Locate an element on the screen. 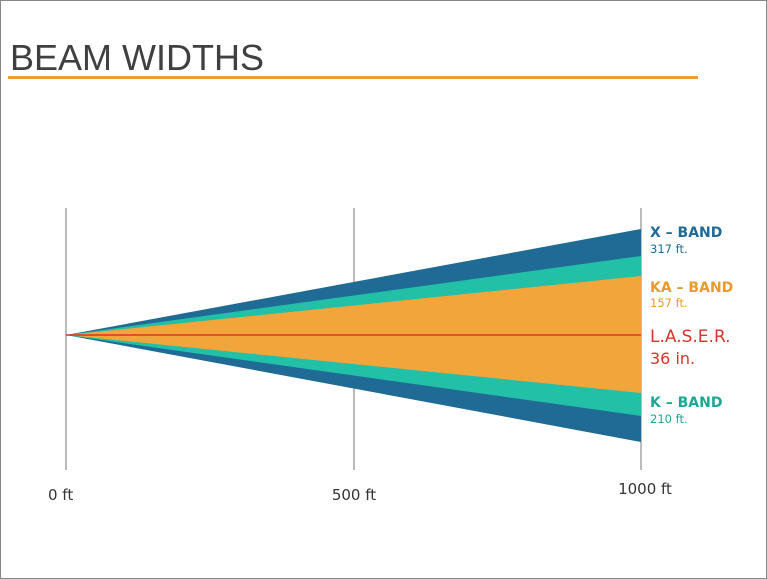  band-width: 157 ft. is located at coordinates (669, 303).